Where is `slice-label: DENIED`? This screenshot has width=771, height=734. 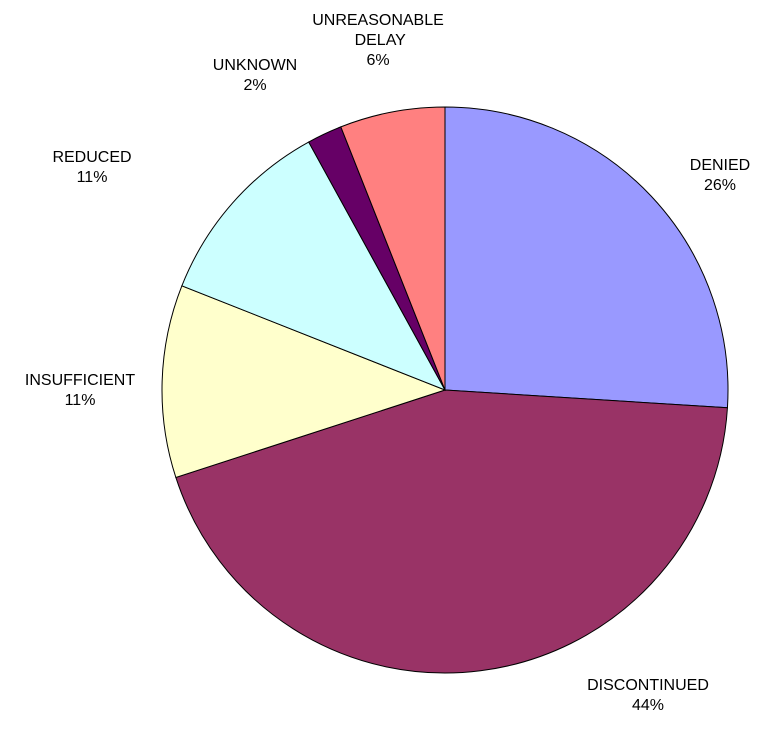
slice-label: DENIED is located at coordinates (720, 165).